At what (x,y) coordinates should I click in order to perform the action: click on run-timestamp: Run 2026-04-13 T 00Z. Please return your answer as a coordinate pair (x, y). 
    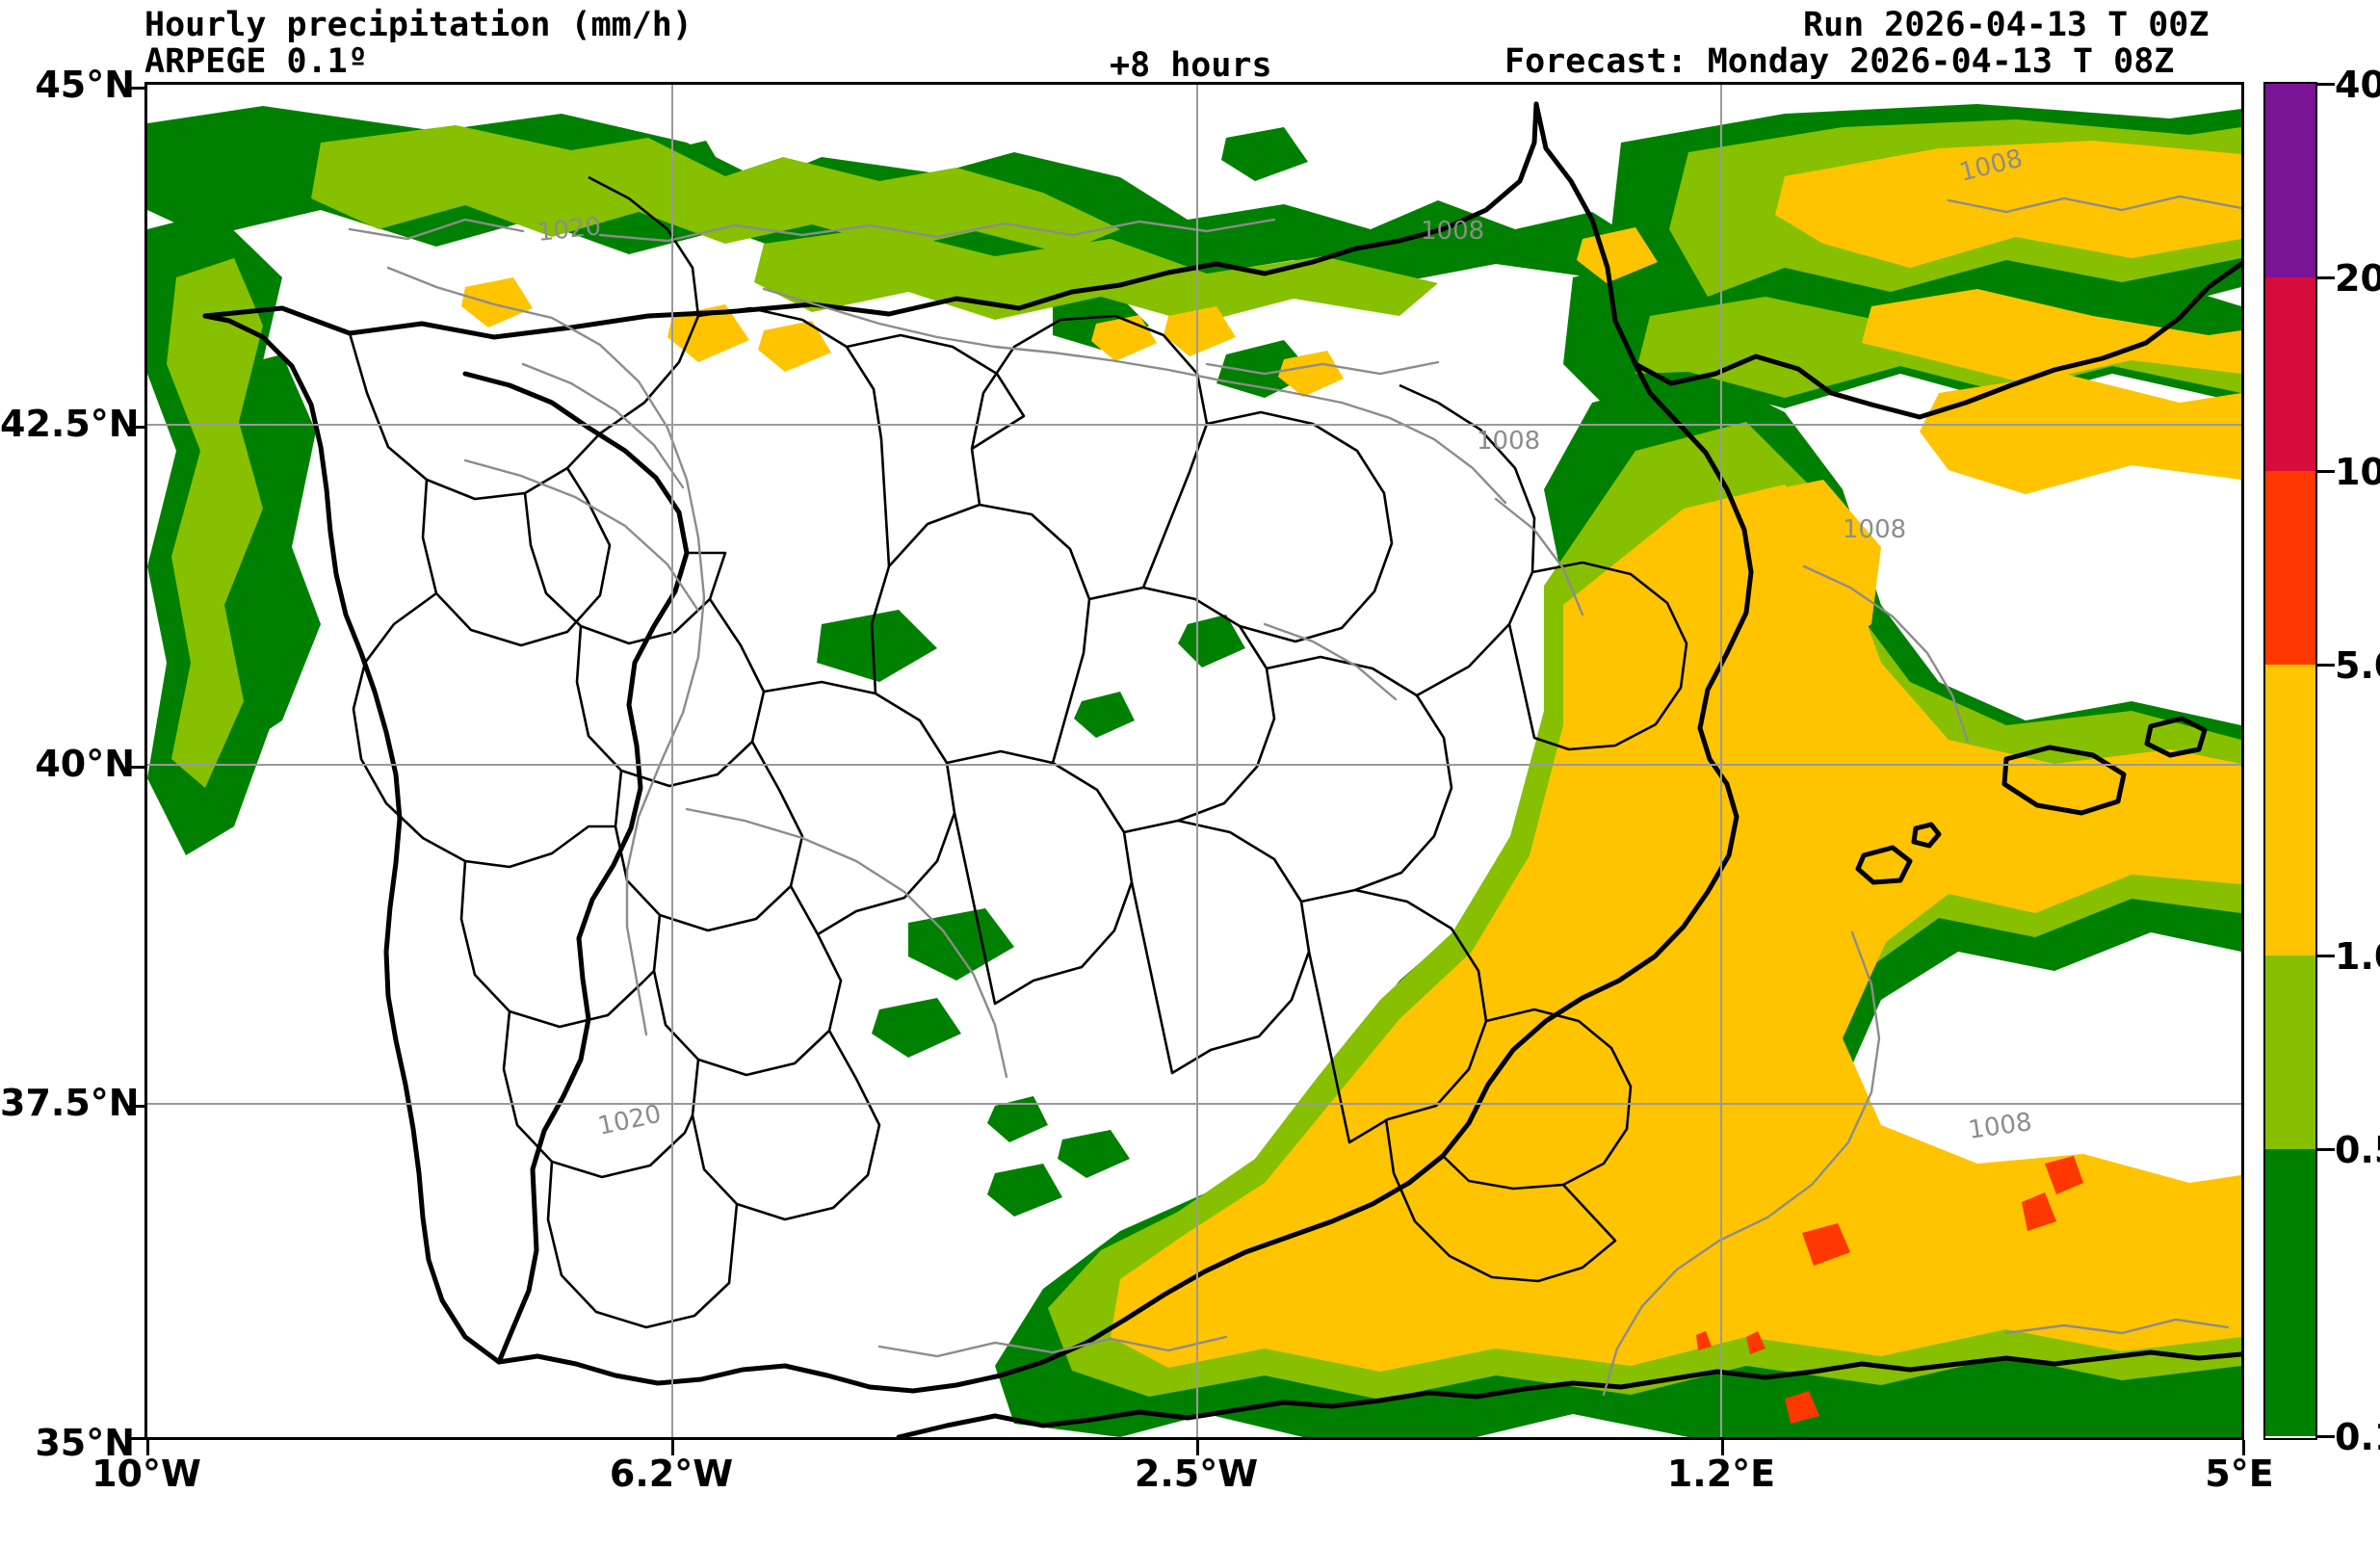
    Looking at the image, I should click on (2007, 25).